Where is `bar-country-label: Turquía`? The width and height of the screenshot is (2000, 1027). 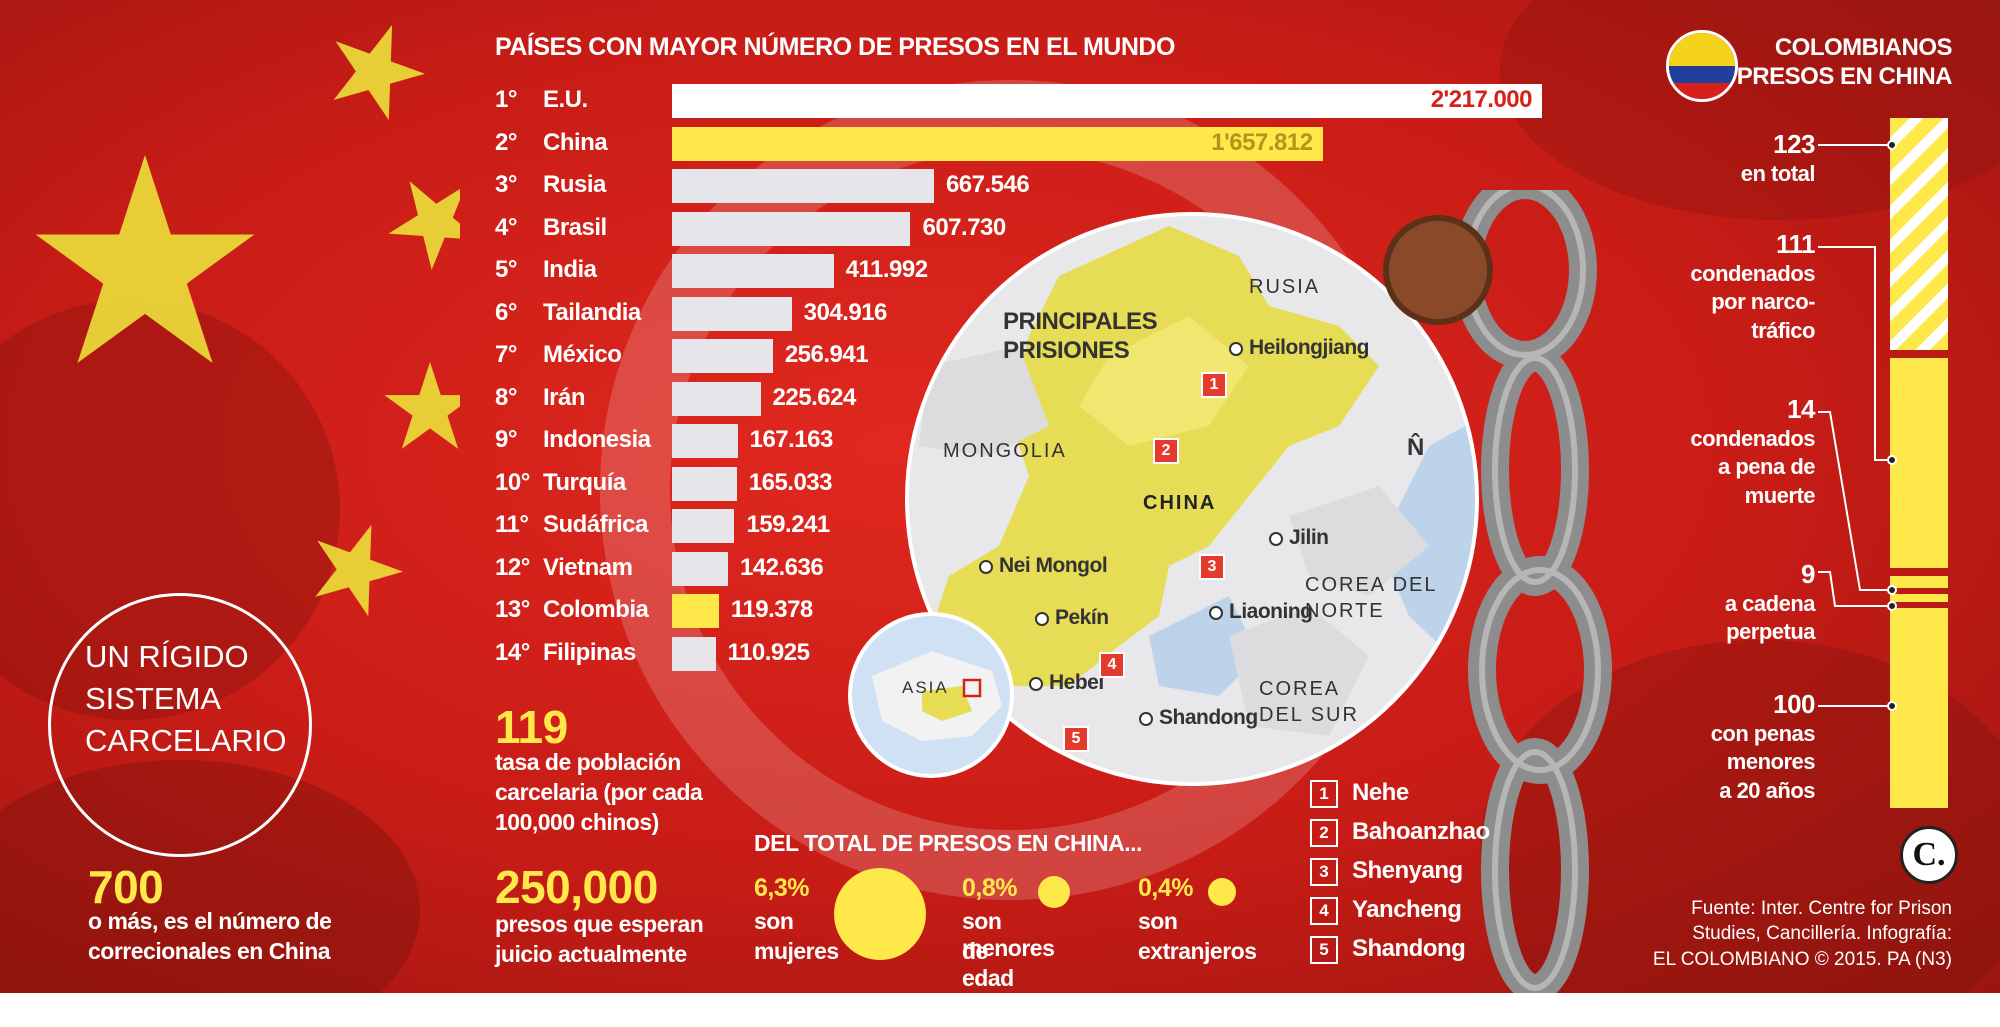
bar-country-label: Turquía is located at coordinates (584, 482).